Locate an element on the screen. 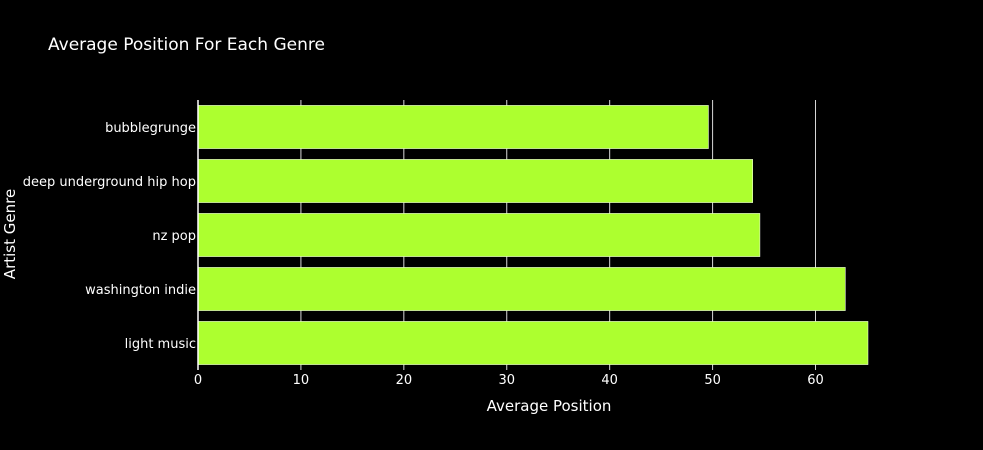 The width and height of the screenshot is (983, 450). x-axis-title: Average Position is located at coordinates (549, 406).